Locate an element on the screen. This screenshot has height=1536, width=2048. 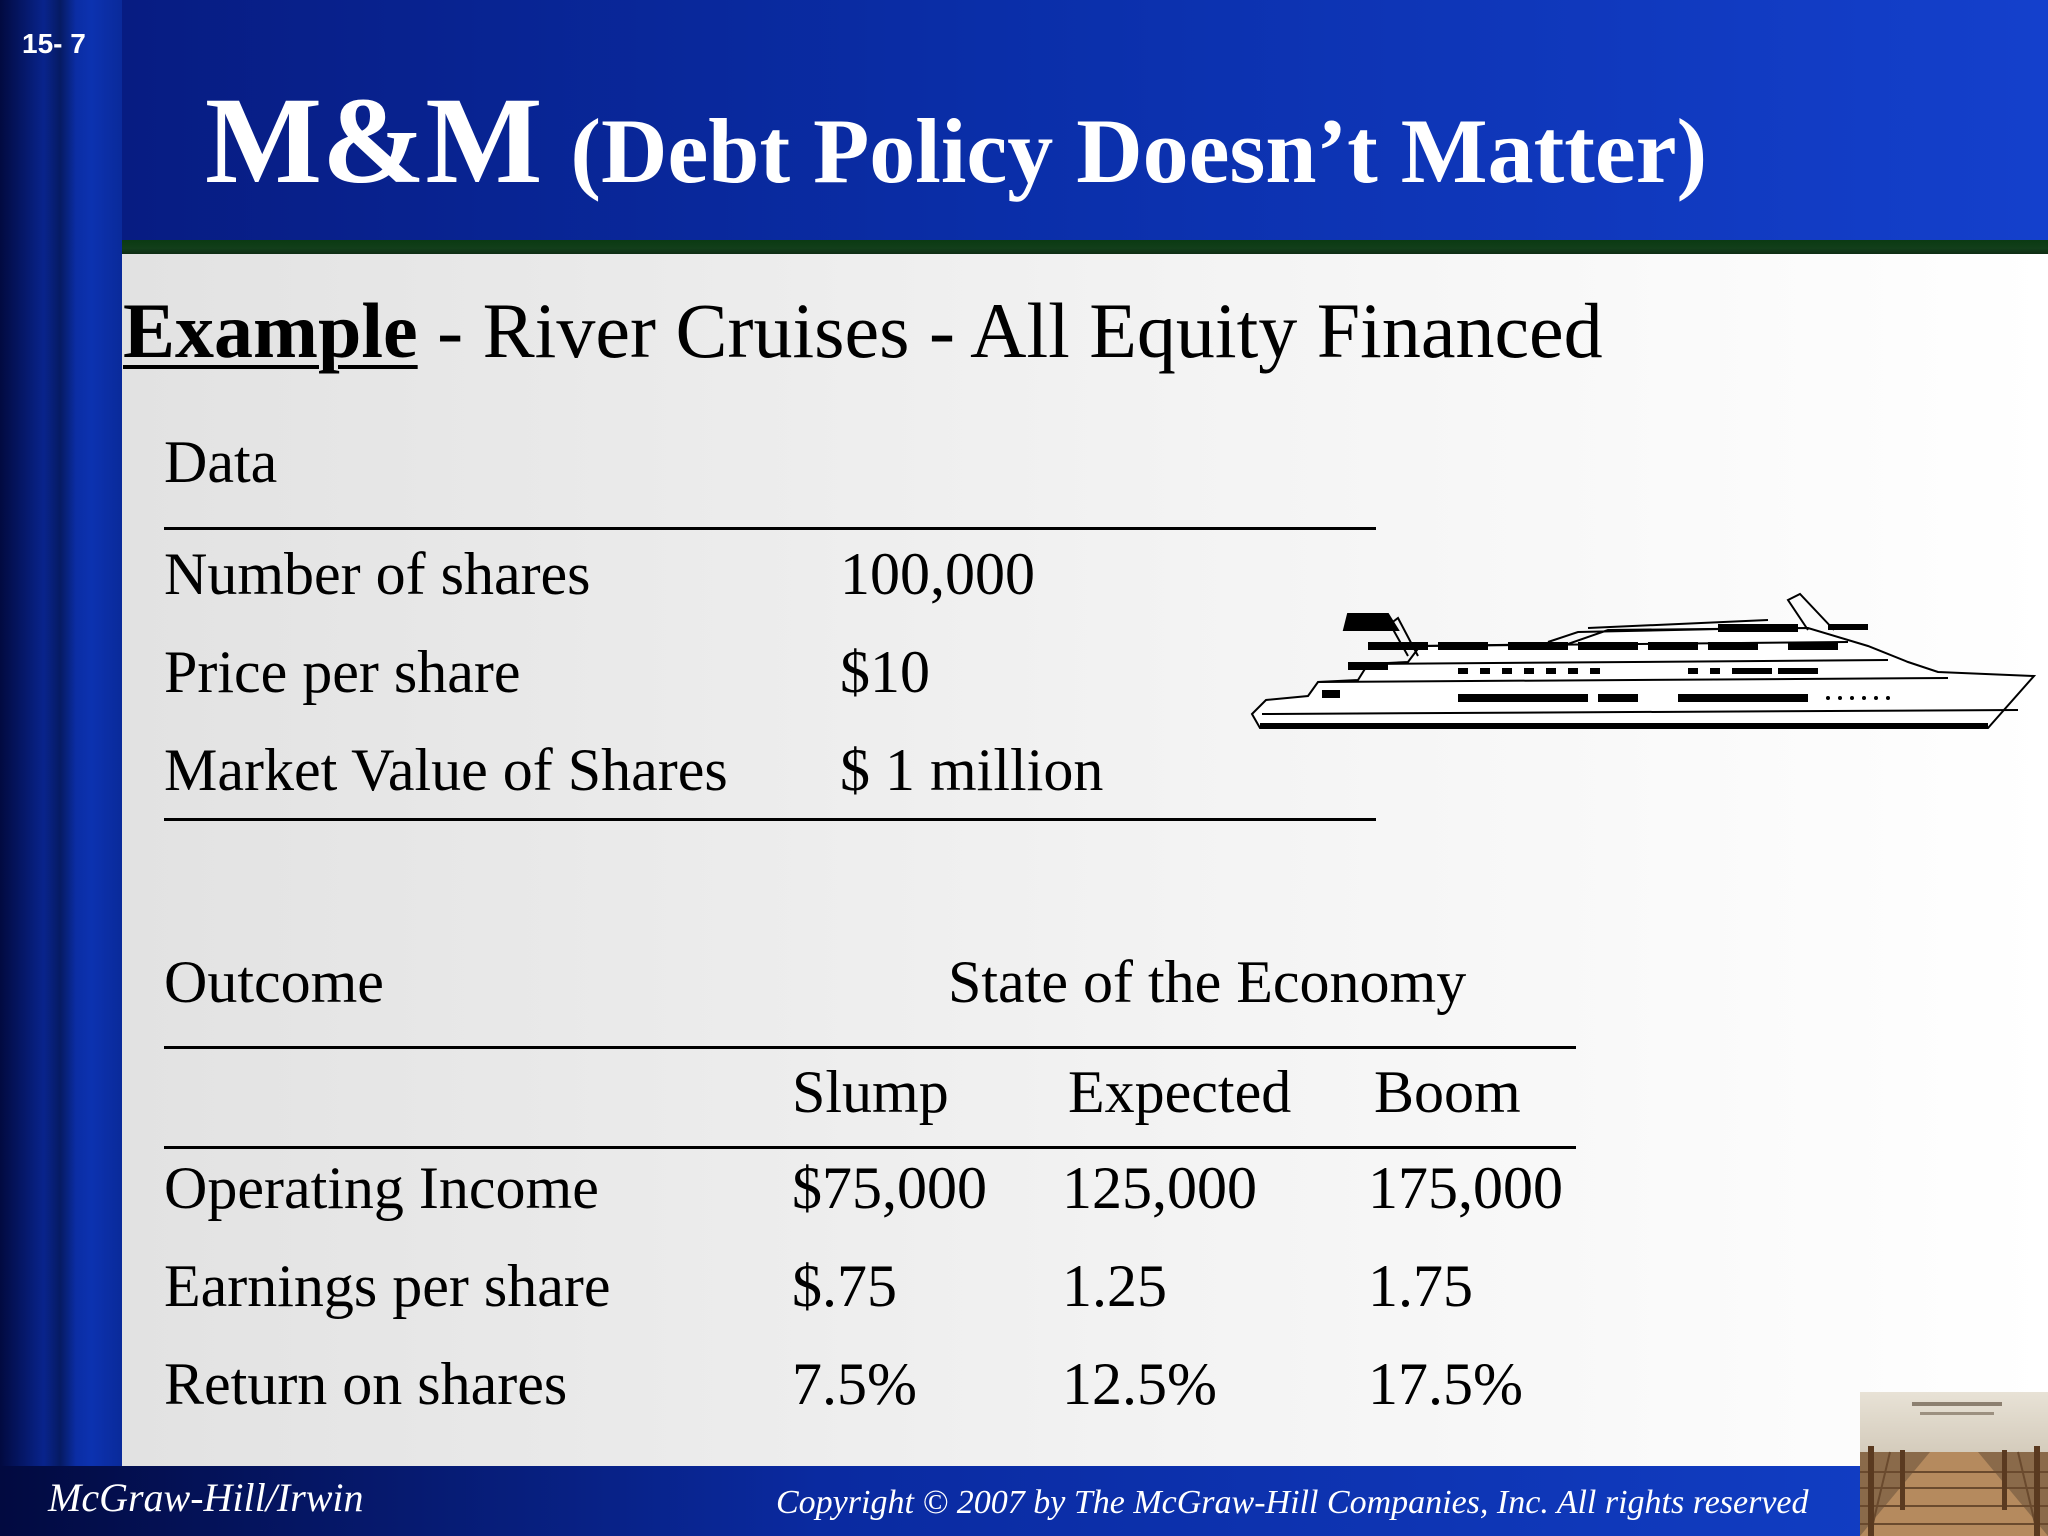
outcome-row-label: Return on shares is located at coordinates (366, 1384).